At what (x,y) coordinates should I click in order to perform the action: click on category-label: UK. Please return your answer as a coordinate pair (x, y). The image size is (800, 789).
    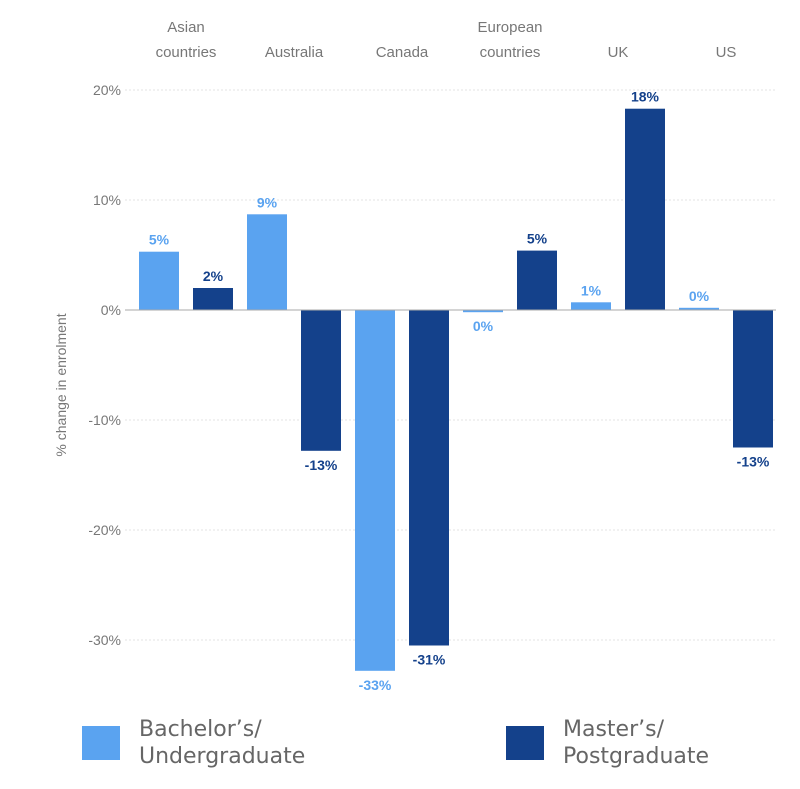
    Looking at the image, I should click on (618, 52).